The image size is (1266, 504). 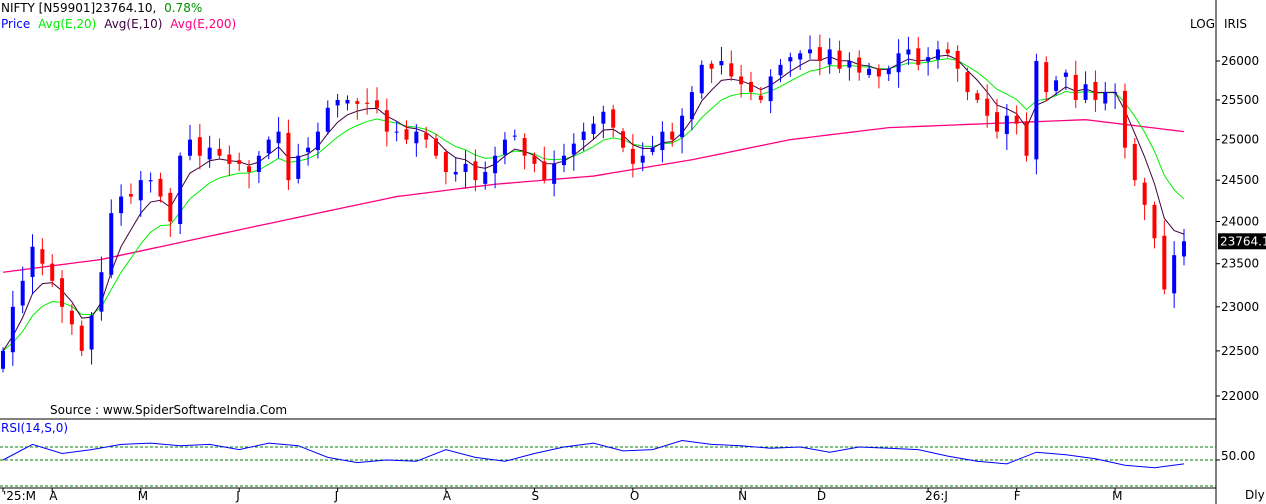 I want to click on last-price-tag, so click(x=1242, y=241).